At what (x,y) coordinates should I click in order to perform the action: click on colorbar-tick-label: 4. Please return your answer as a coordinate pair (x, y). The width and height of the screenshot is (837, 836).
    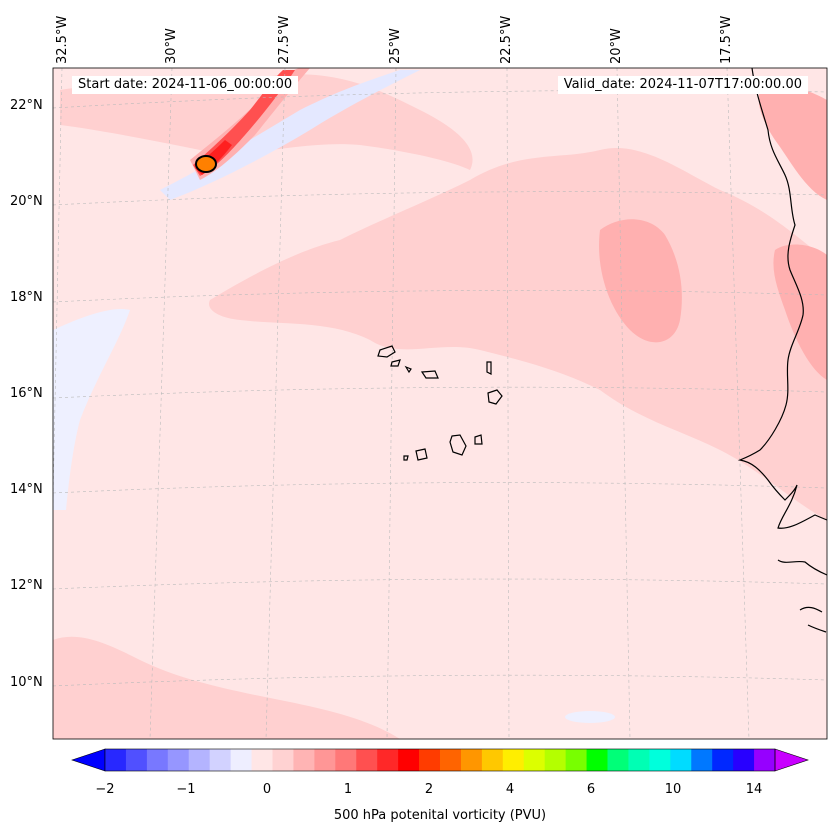
    Looking at the image, I should click on (510, 789).